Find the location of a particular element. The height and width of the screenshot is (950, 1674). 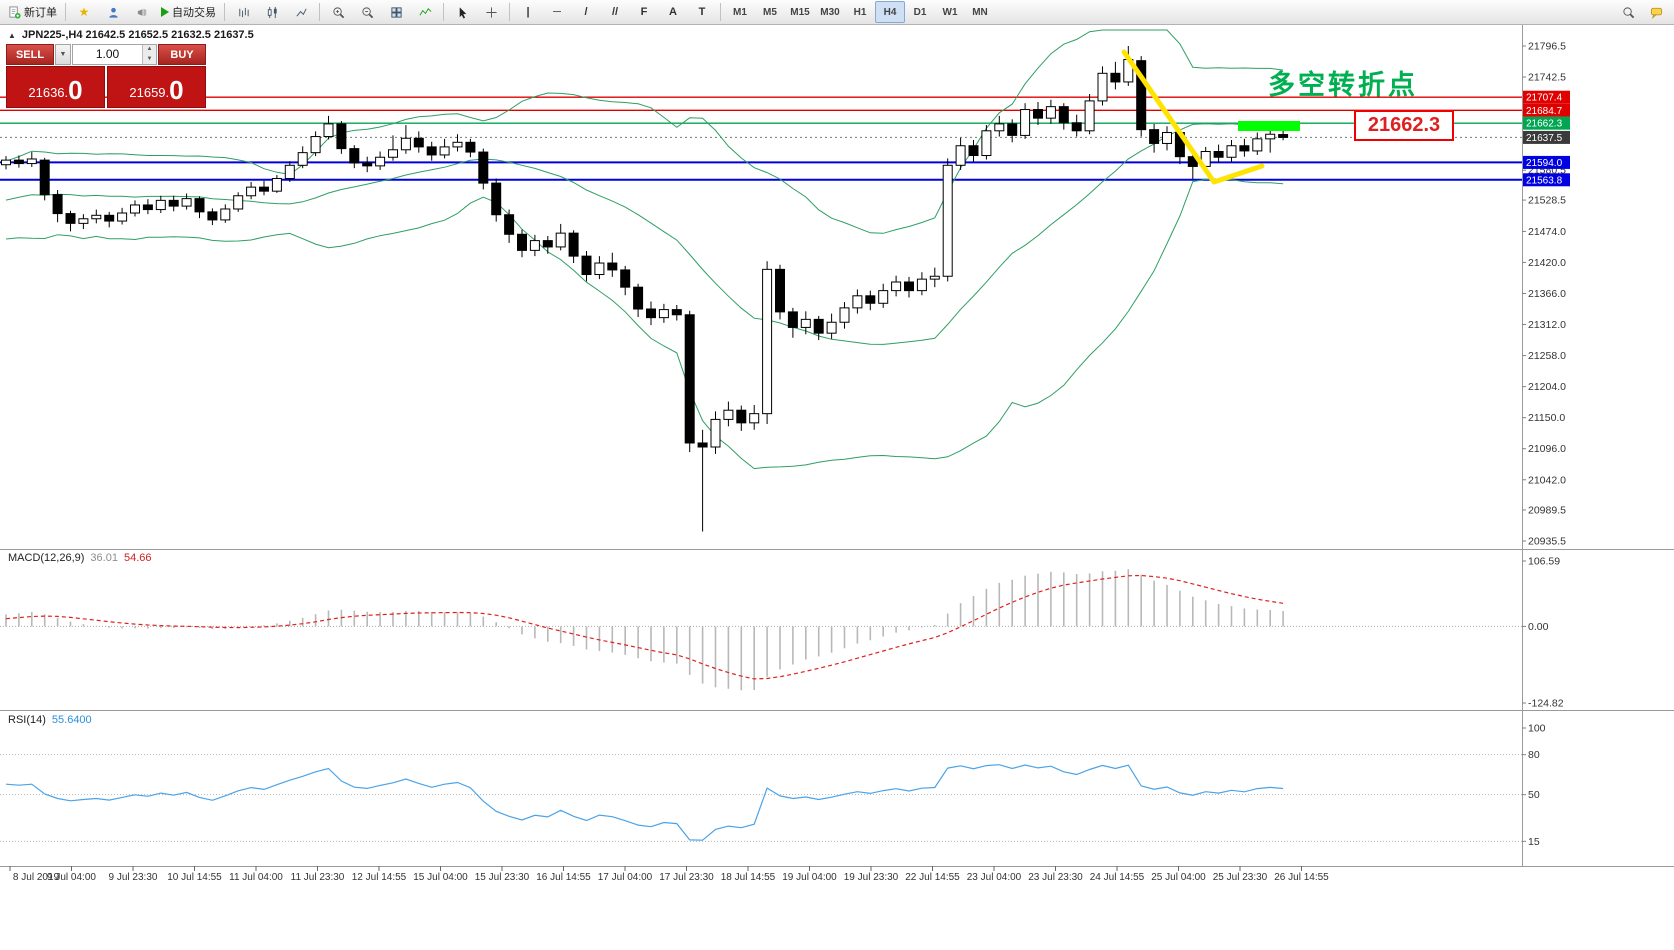

candlestick-chart-icon is located at coordinates (272, 12).